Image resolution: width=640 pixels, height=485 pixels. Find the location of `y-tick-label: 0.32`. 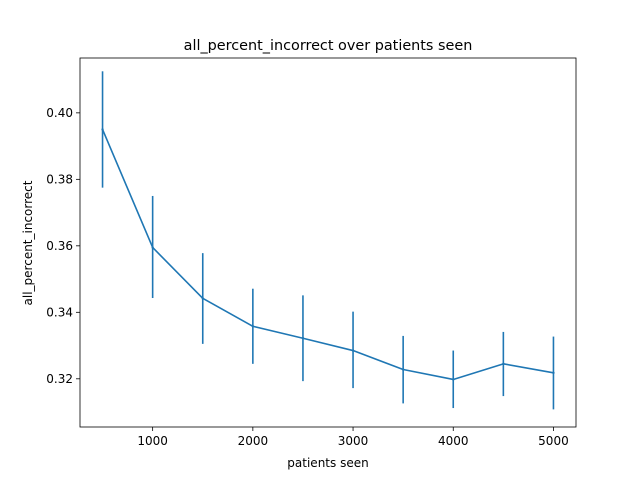

y-tick-label: 0.32 is located at coordinates (59, 379).